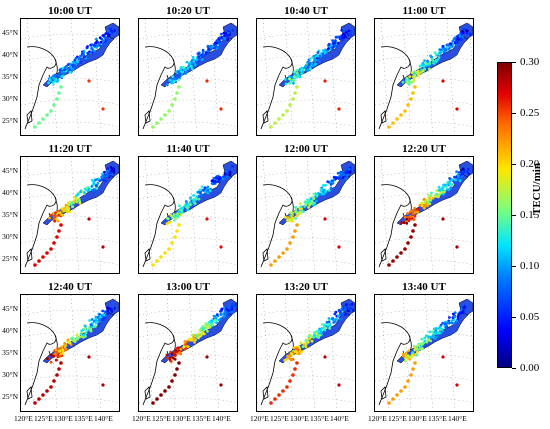 The image size is (550, 429). Describe the element at coordinates (530, 368) in the screenshot. I see `colorbar-tick-label: 0.00` at that location.